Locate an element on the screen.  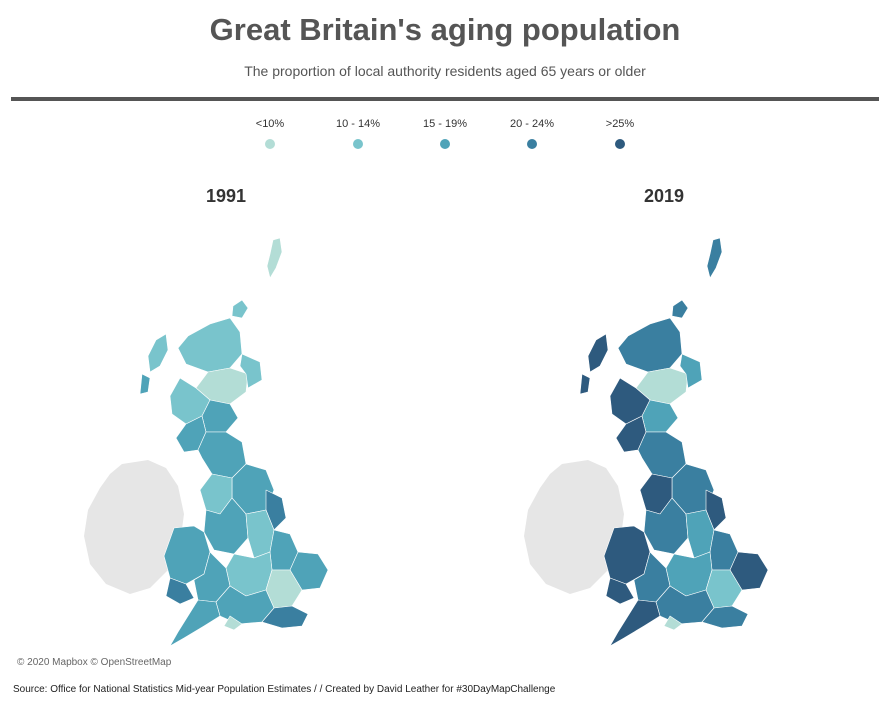
legend-label: <10% is located at coordinates (270, 124).